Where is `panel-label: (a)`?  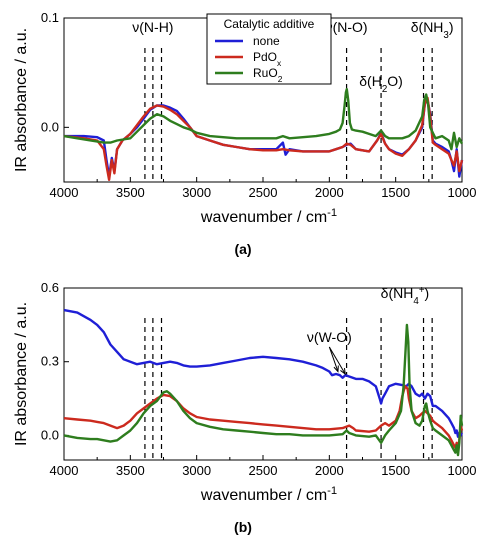 panel-label: (a) is located at coordinates (242, 249).